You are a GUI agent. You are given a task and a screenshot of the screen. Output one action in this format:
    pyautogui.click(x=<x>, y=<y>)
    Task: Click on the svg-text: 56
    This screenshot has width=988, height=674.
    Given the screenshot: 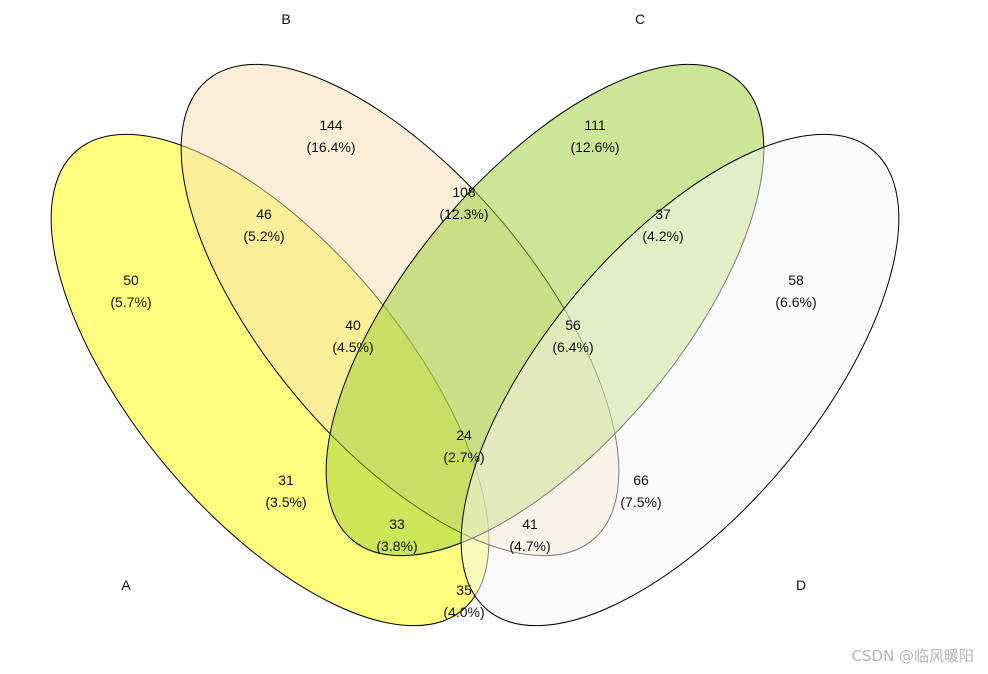 What is the action you would take?
    pyautogui.click(x=573, y=325)
    